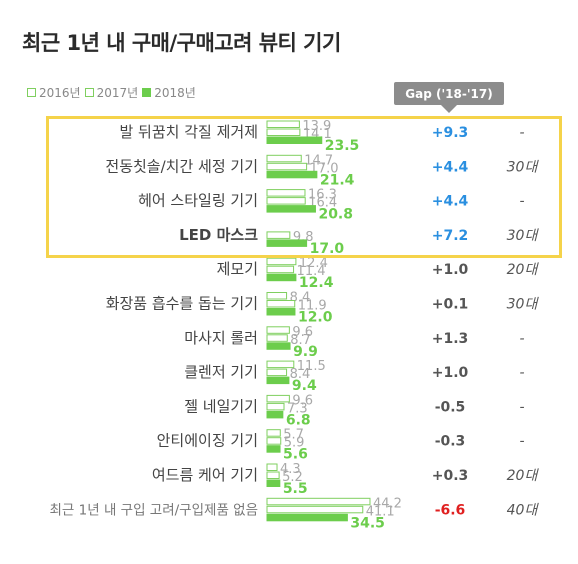  What do you see at coordinates (380, 511) in the screenshot?
I see `value-label-2017: 41.1` at bounding box center [380, 511].